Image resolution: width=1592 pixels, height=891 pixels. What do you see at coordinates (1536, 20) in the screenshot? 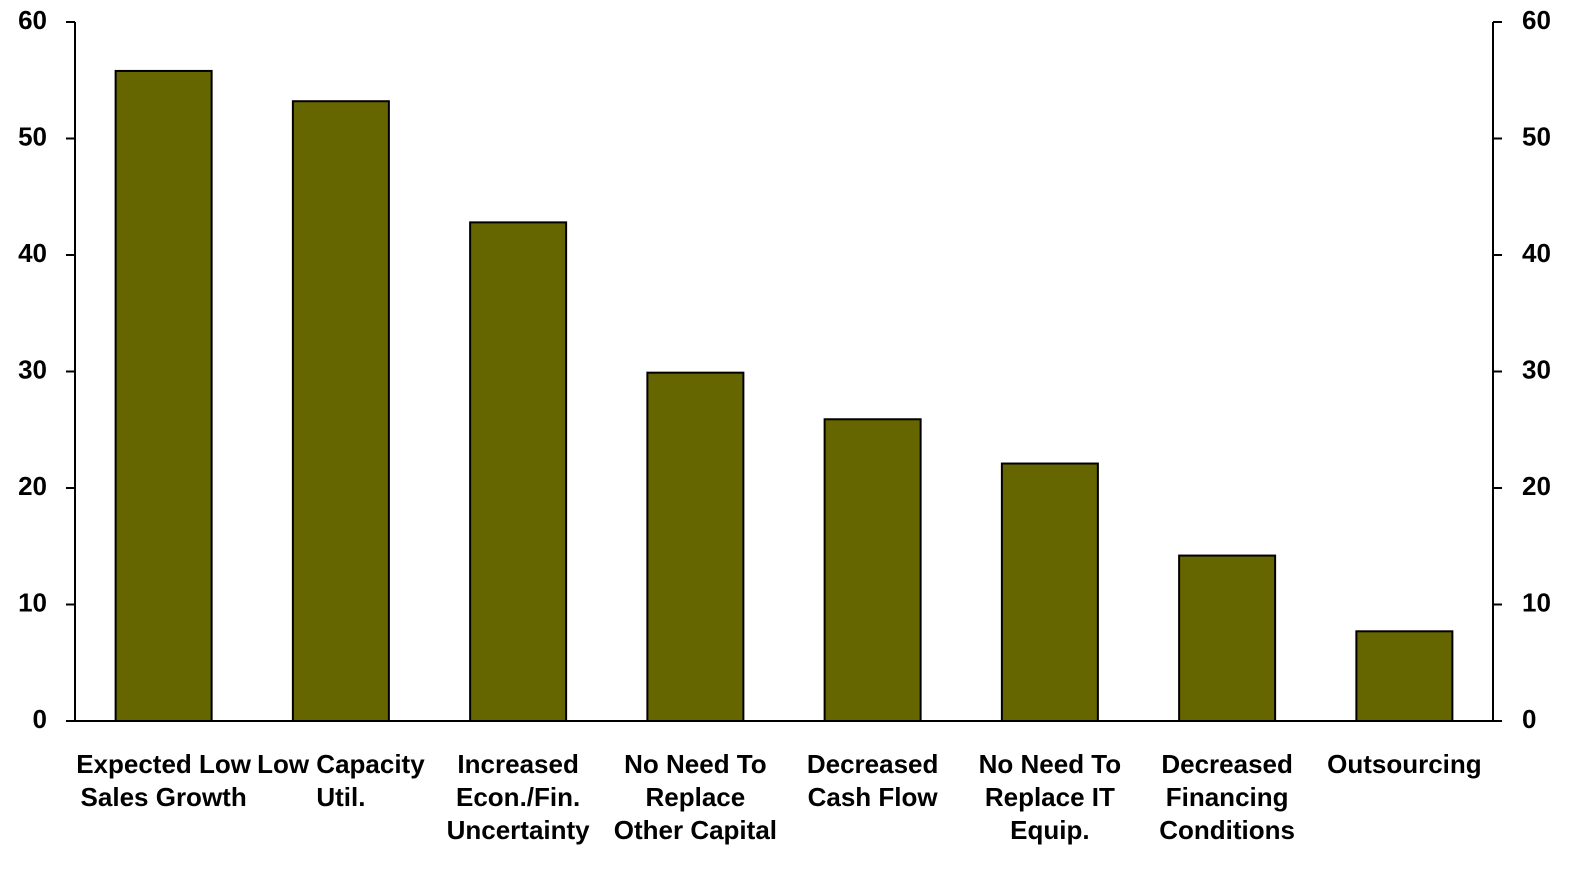
I see `y2-tick-label: 60` at bounding box center [1536, 20].